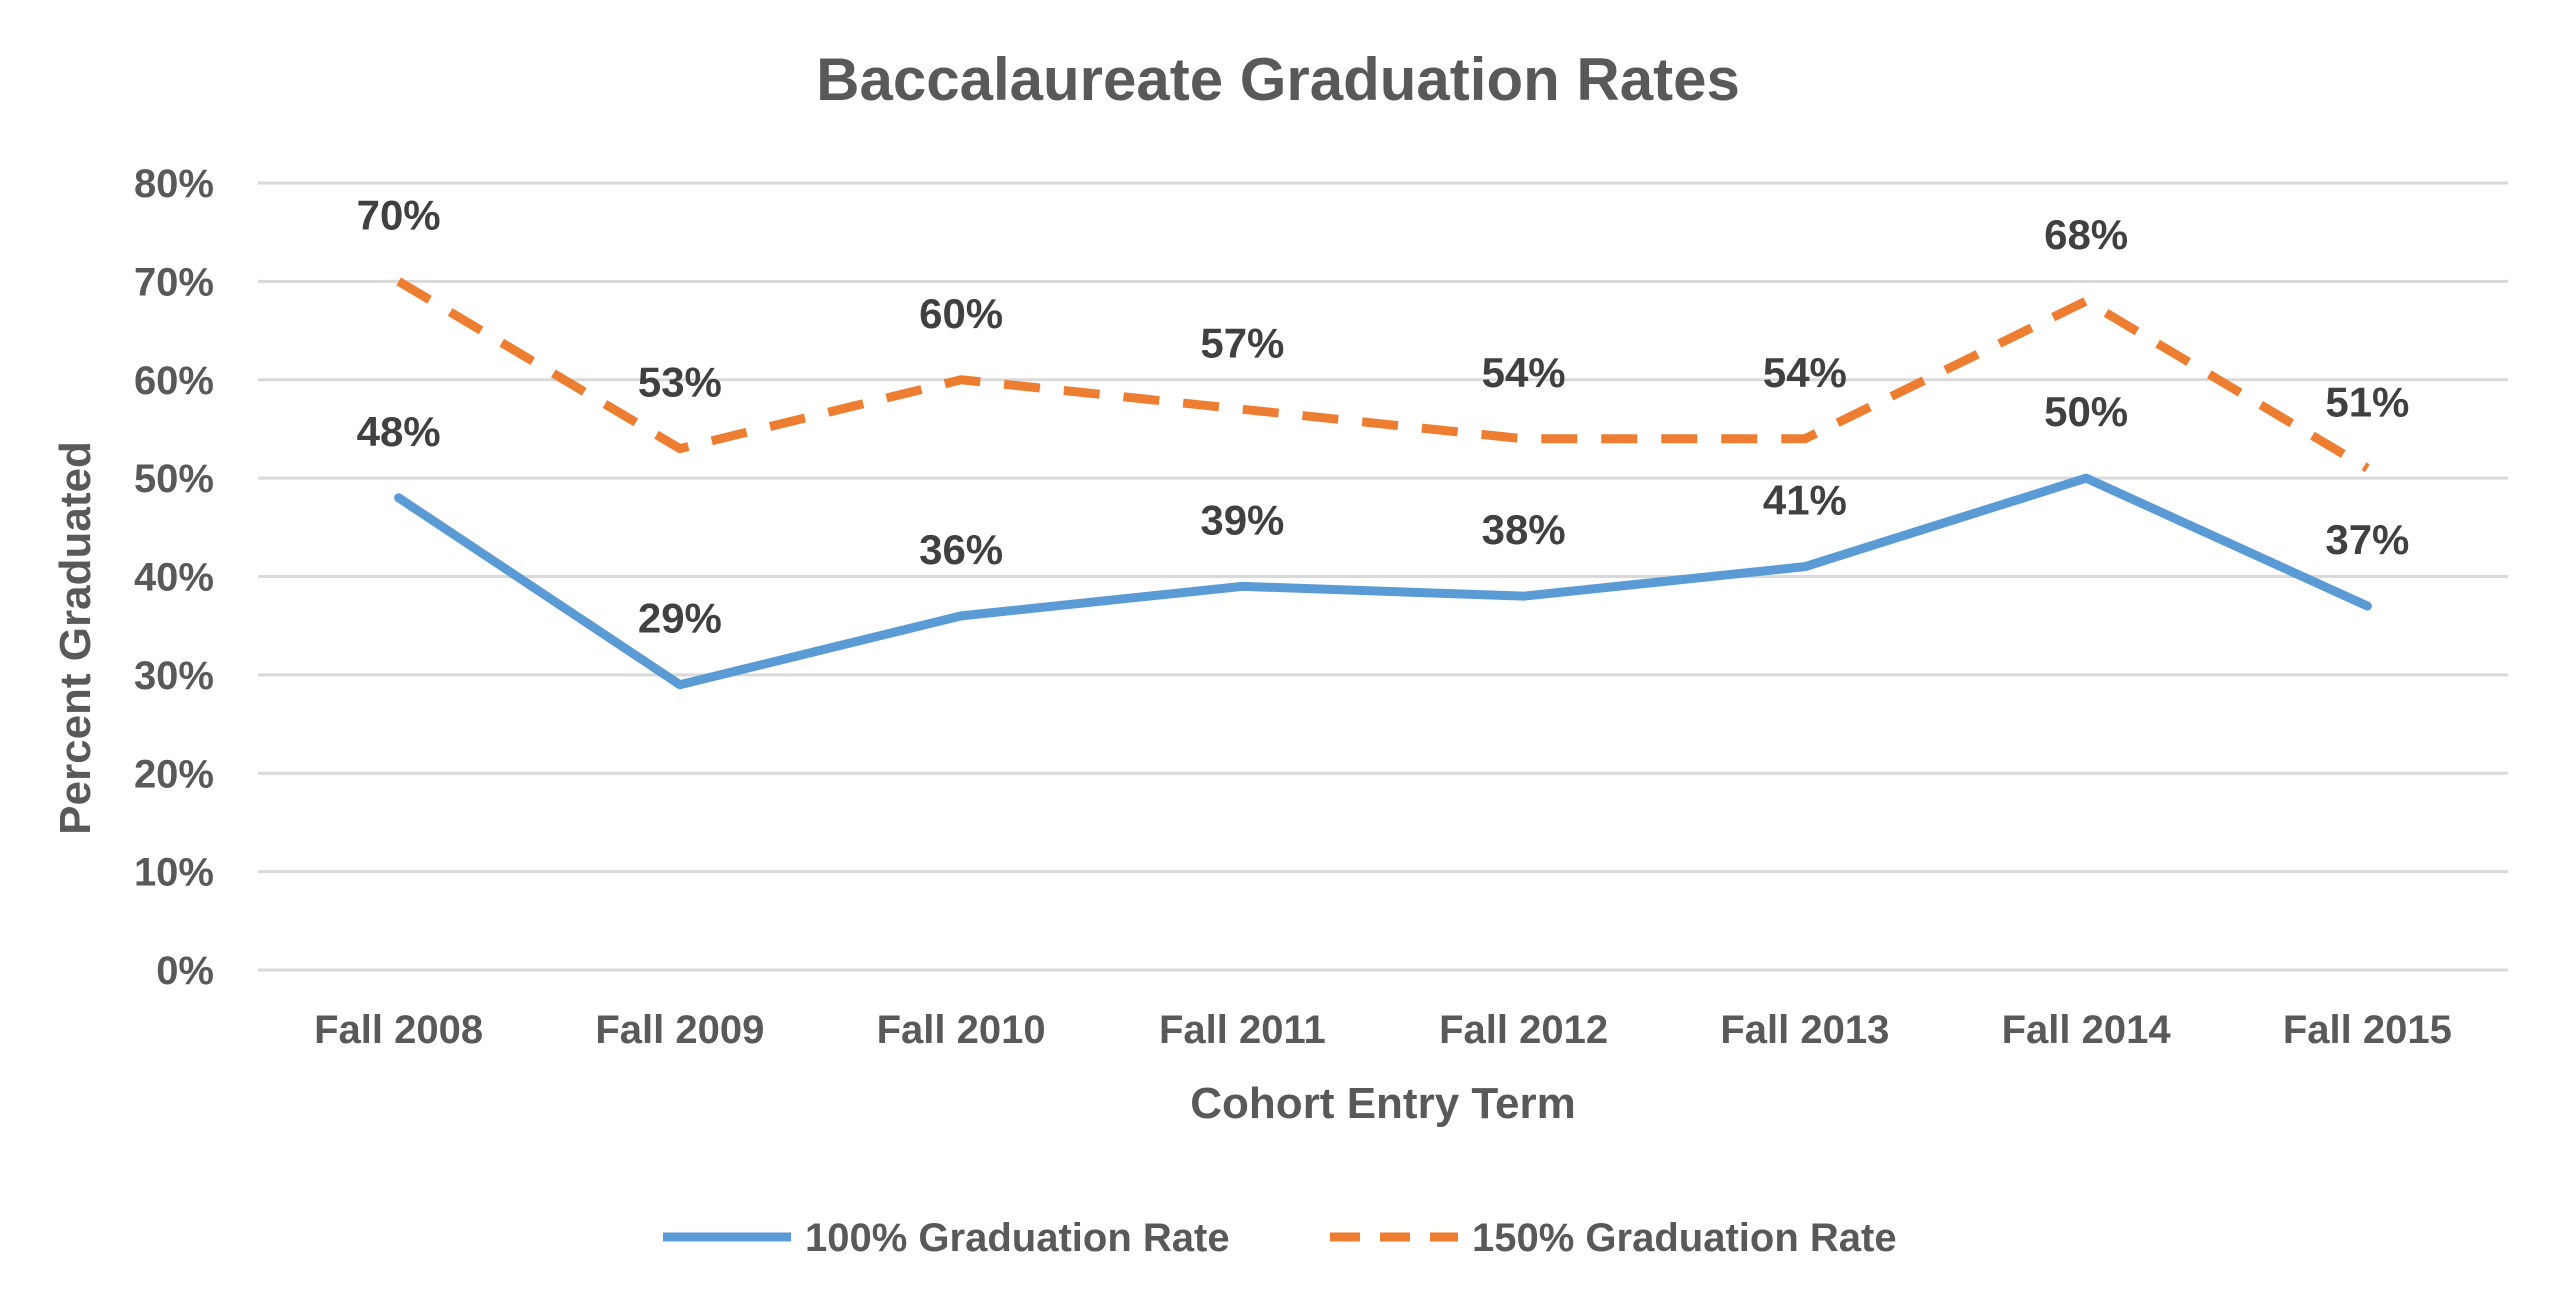  Describe the element at coordinates (398, 1030) in the screenshot. I see `x-tick-label: Fall 2008` at that location.